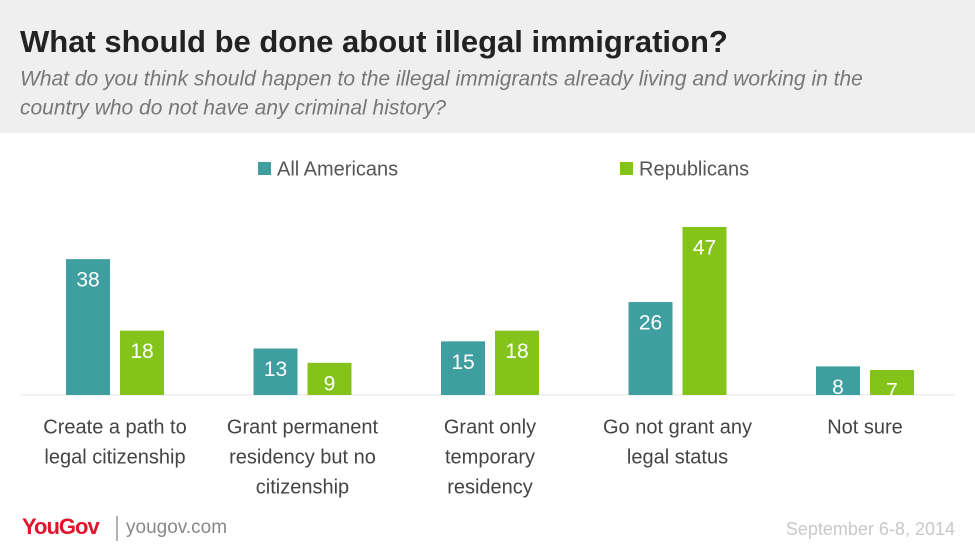 This screenshot has width=975, height=548. Describe the element at coordinates (61, 526) in the screenshot. I see `logo: YouGov` at that location.